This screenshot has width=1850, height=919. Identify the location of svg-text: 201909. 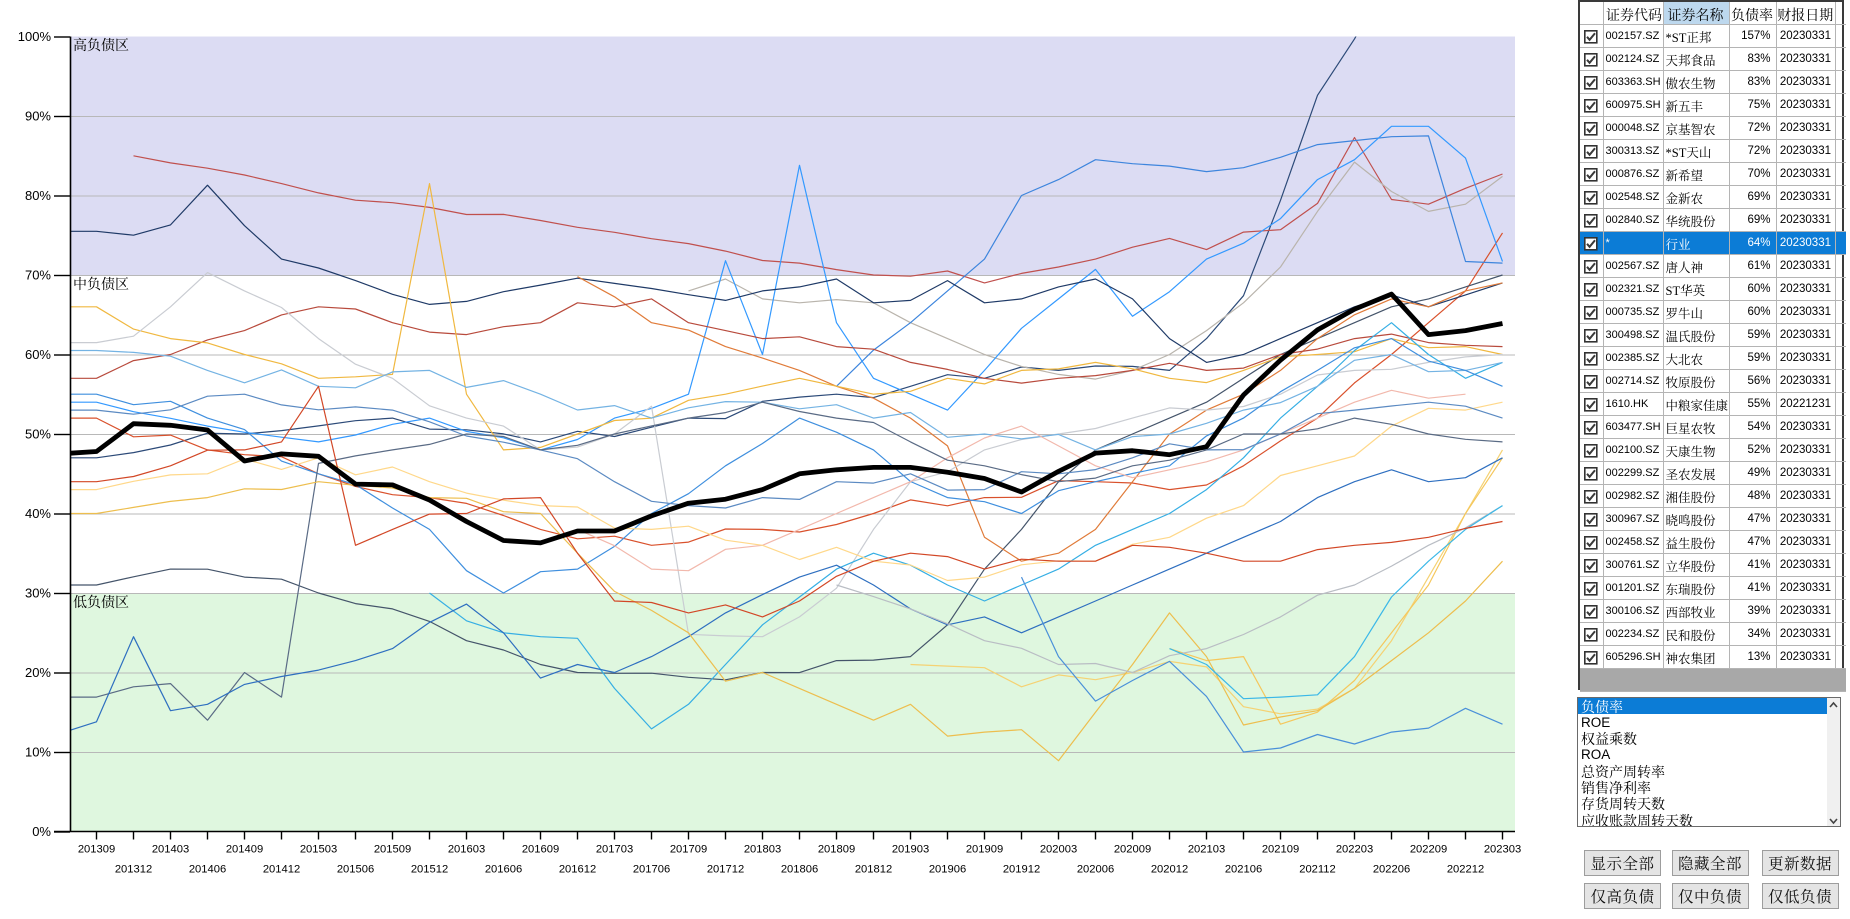
(984, 850).